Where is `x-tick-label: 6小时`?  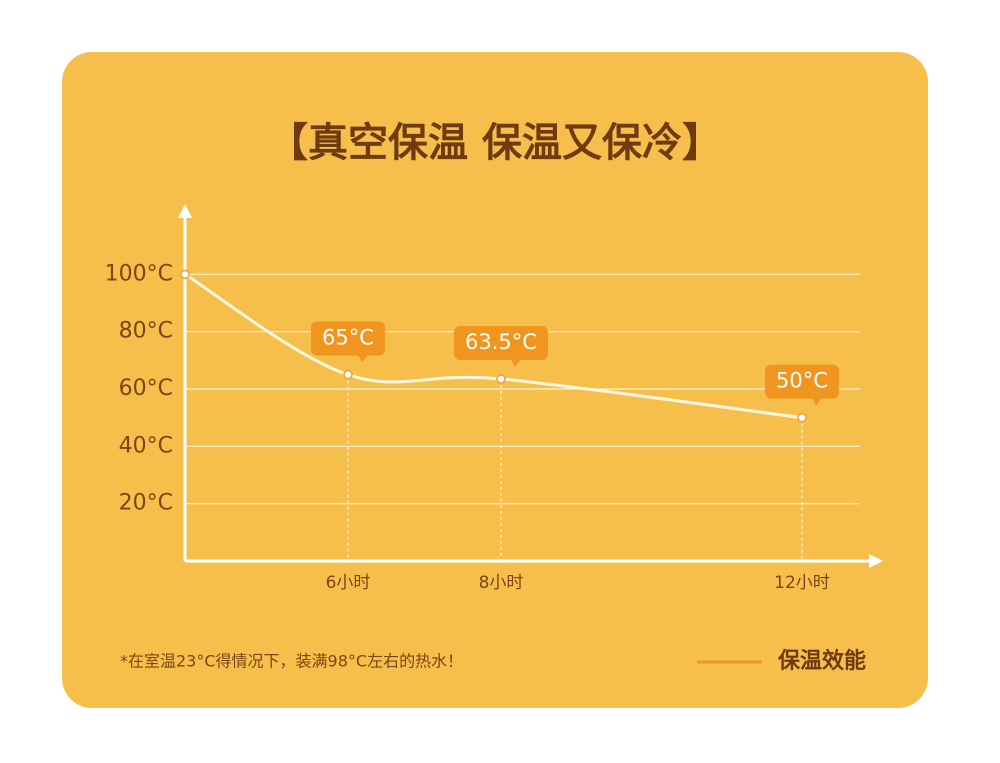 x-tick-label: 6小时 is located at coordinates (348, 583).